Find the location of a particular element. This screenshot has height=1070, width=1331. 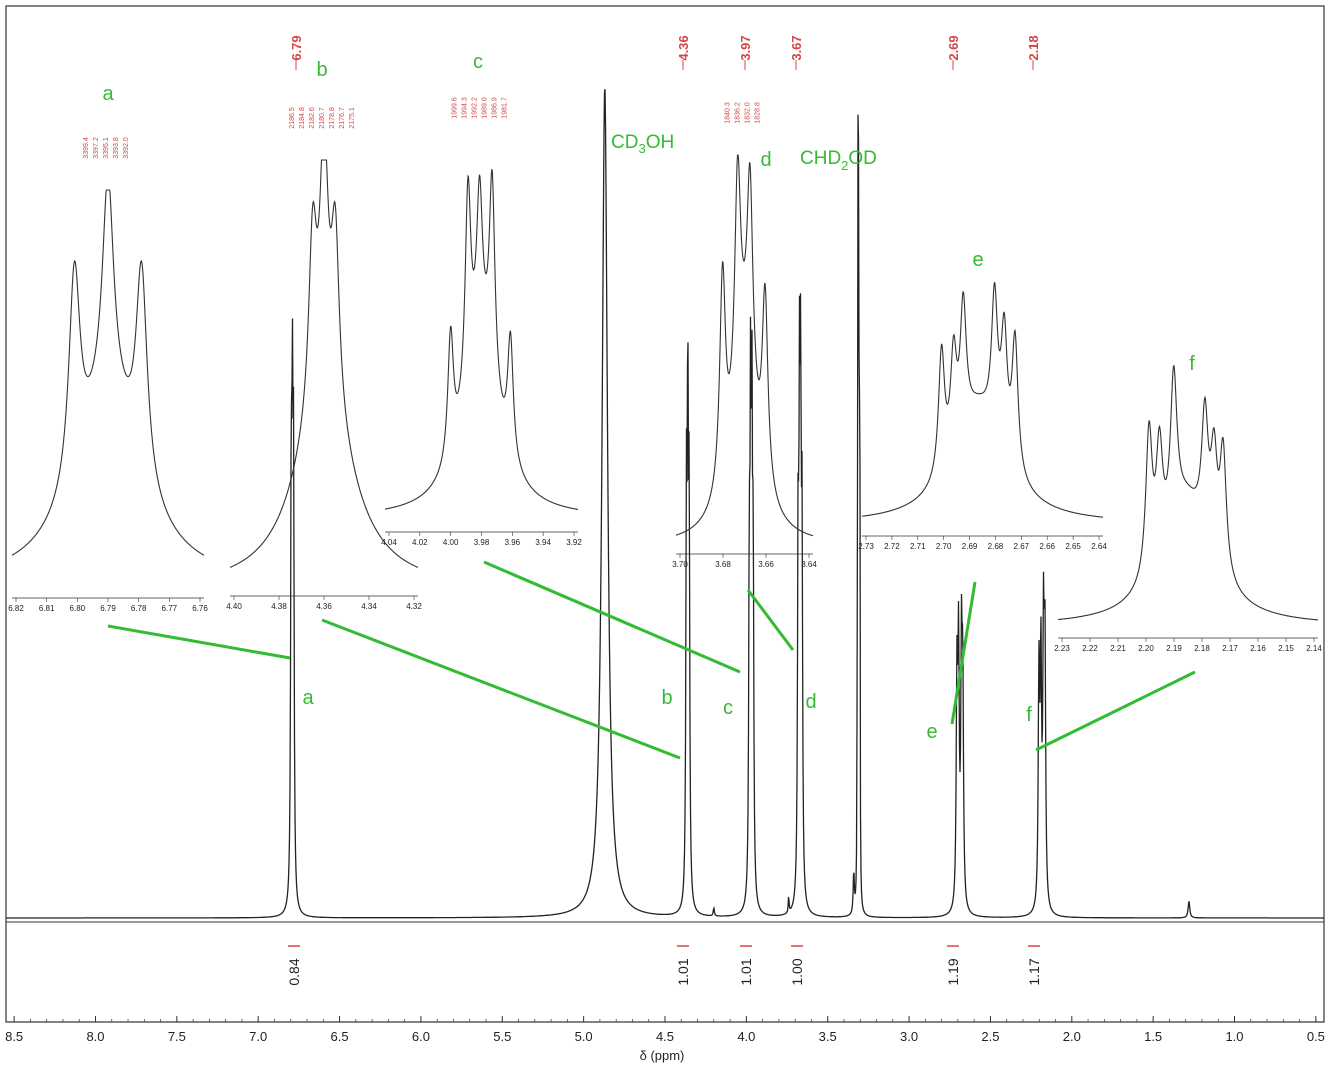

inset-peak-freq: 2182.6 is located at coordinates (312, 118).